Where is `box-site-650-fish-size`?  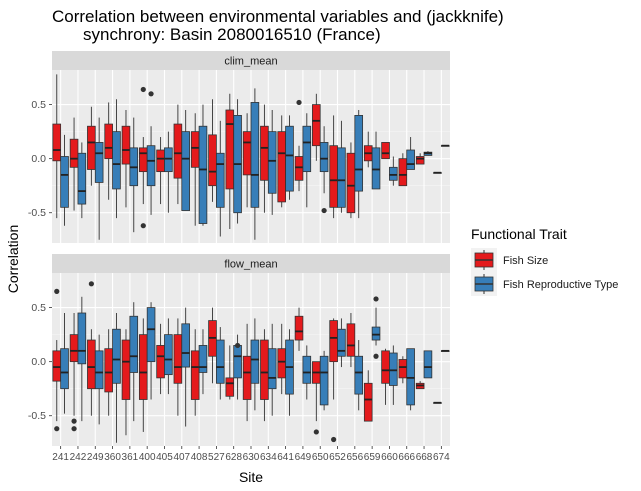
box-site-650-fish-size is located at coordinates (316, 127).